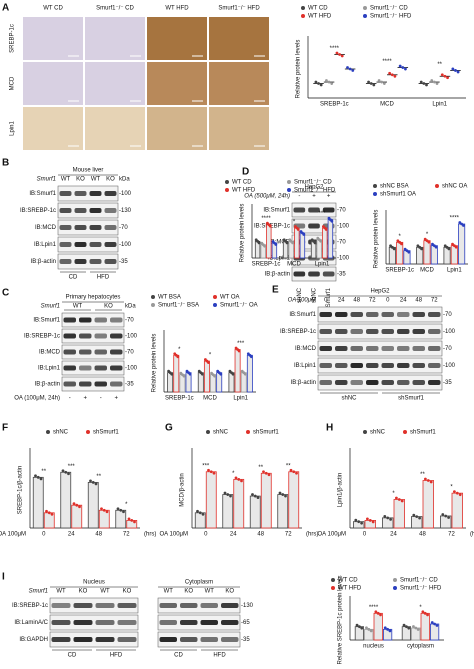 The width and height of the screenshot is (474, 669). What do you see at coordinates (302, 301) in the screenshot?
I see `top-label: OA 100μM` at bounding box center [302, 301].